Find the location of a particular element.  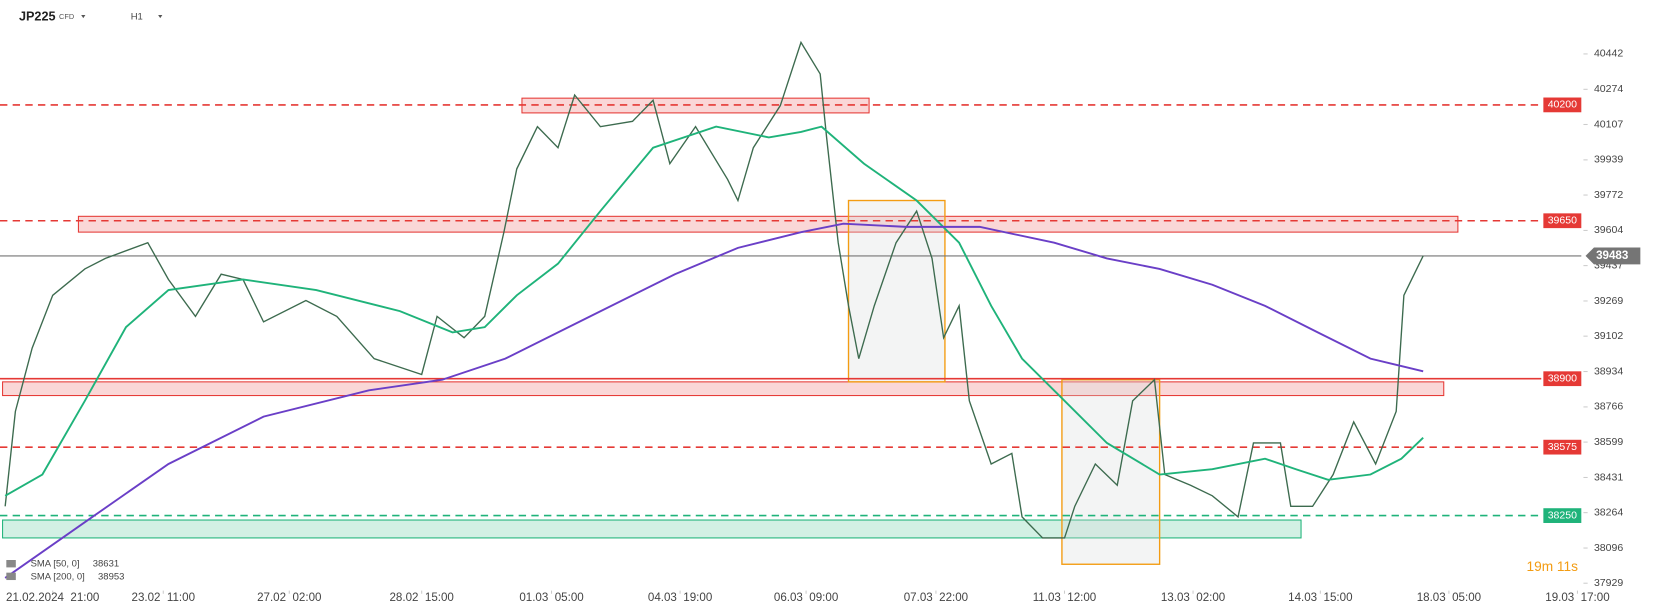

y-tick-label: 40442 is located at coordinates (1608, 54).